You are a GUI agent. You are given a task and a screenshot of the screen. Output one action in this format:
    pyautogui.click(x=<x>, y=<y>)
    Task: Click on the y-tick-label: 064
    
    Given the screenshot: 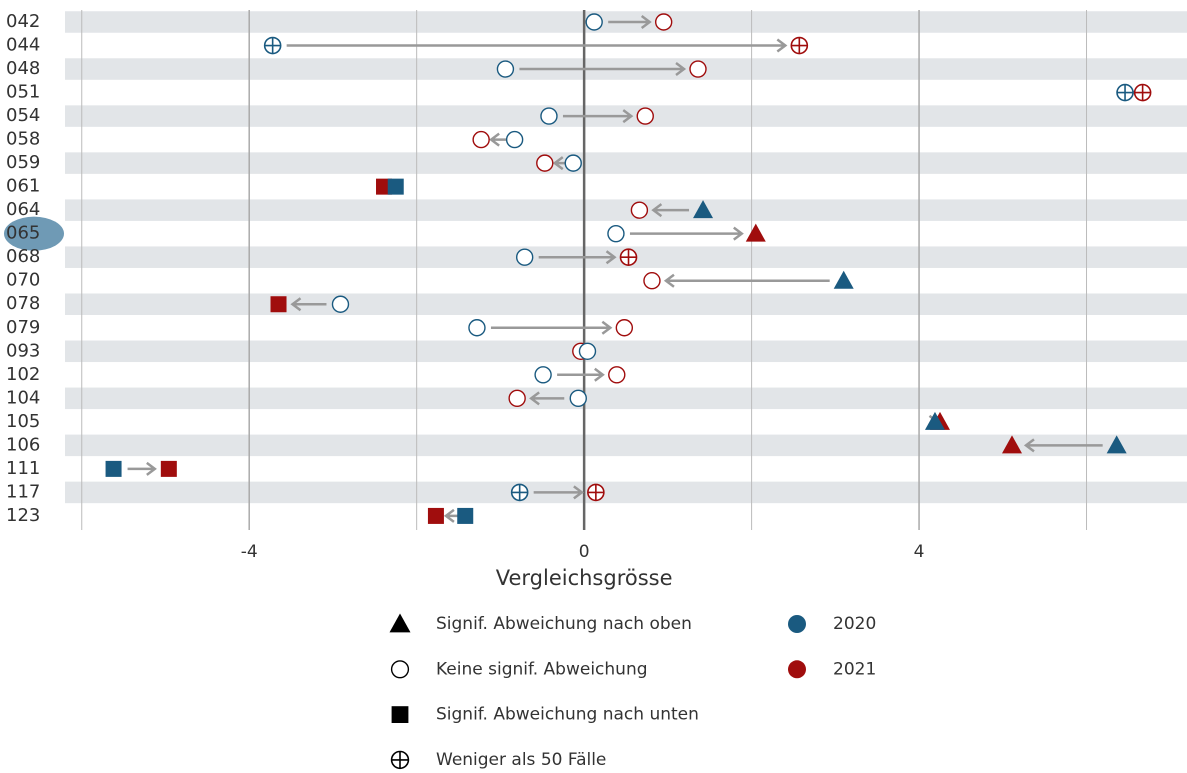 What is the action you would take?
    pyautogui.click(x=23, y=209)
    